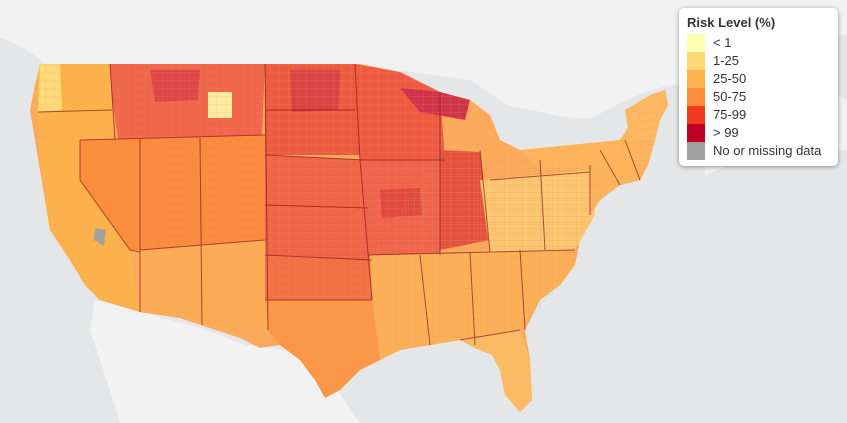 This screenshot has width=847, height=423. Describe the element at coordinates (722, 42) in the screenshot. I see `legend-label: < 1` at that location.